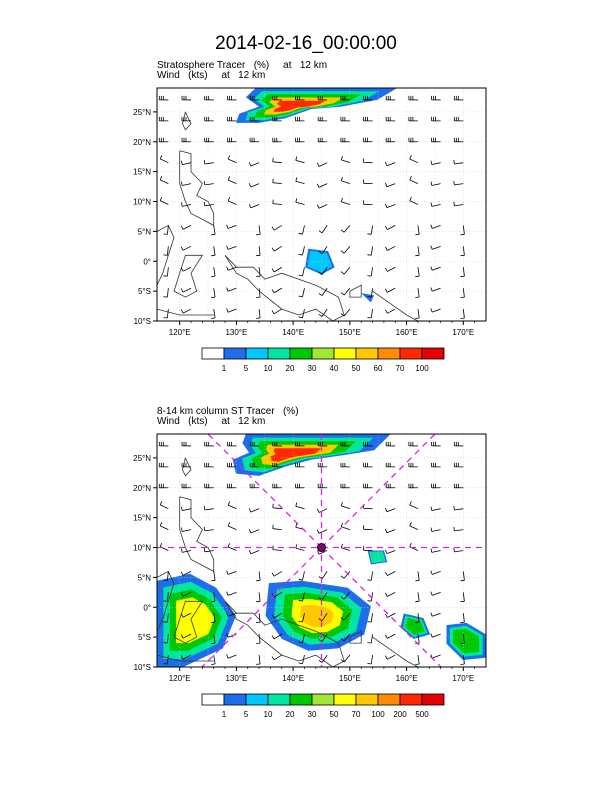 The image size is (612, 792). Describe the element at coordinates (142, 321) in the screenshot. I see `y-tick-label: 10°S` at that location.